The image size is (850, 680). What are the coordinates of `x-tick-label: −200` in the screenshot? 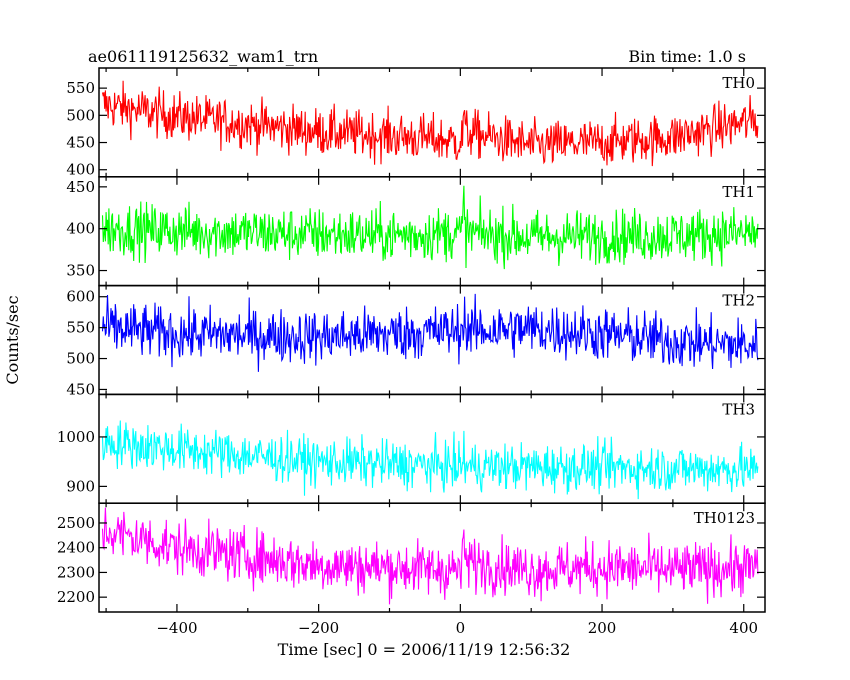 It's located at (318, 628).